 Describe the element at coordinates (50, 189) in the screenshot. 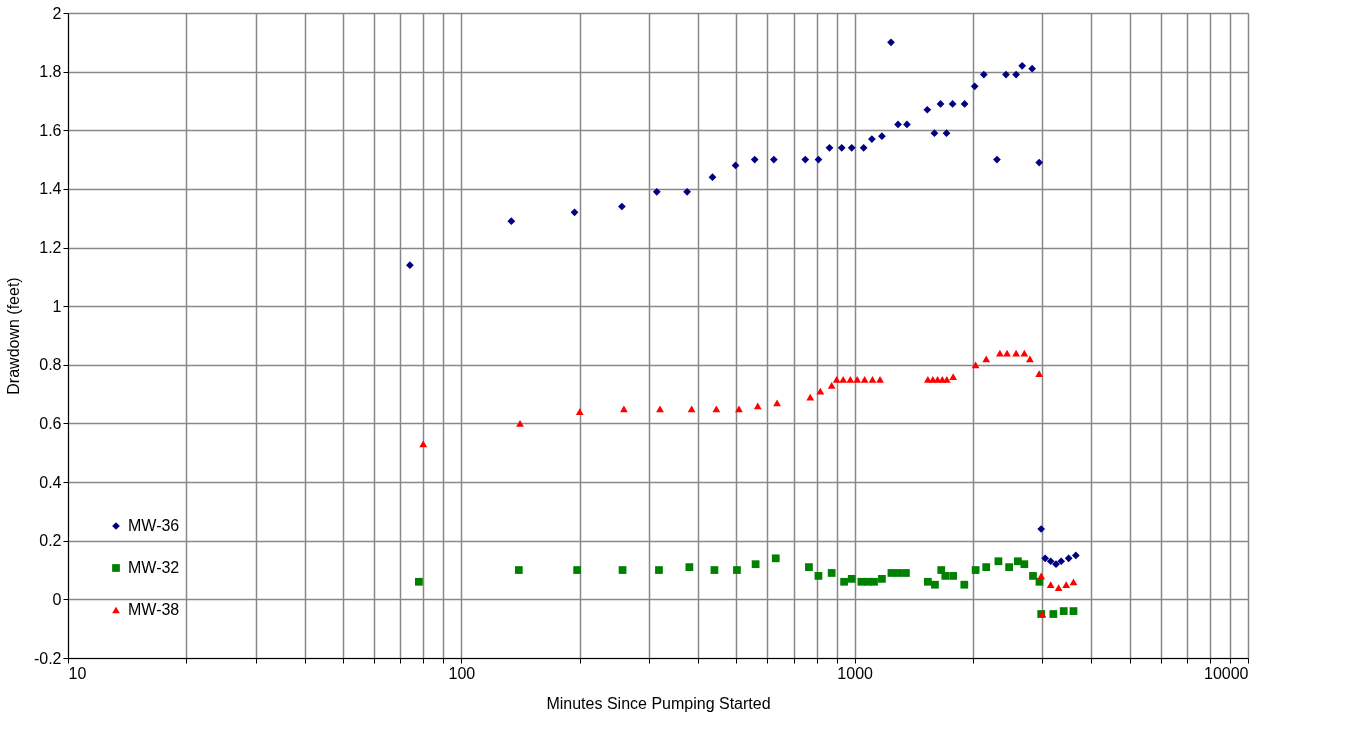

I see `y-tick-label: 1.4` at that location.